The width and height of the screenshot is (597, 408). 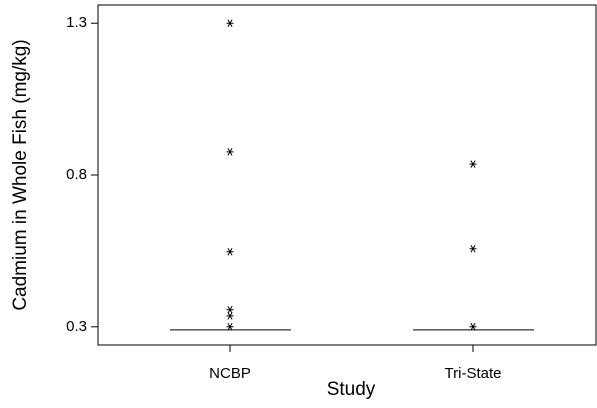 I want to click on y-axis-label: Cadmium in Whole Fish (mg/kg), so click(x=20, y=174).